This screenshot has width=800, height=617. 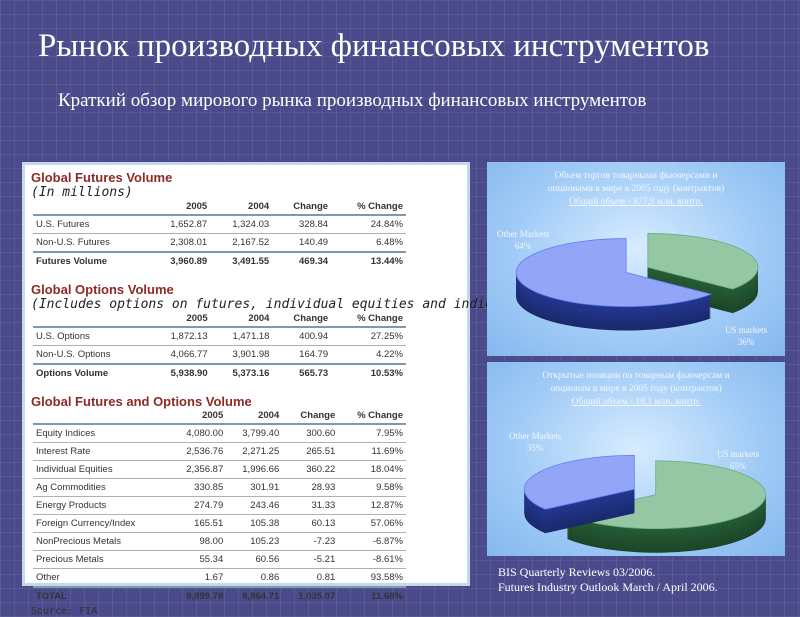 What do you see at coordinates (102, 289) in the screenshot?
I see `options-title: Global Options Volume` at bounding box center [102, 289].